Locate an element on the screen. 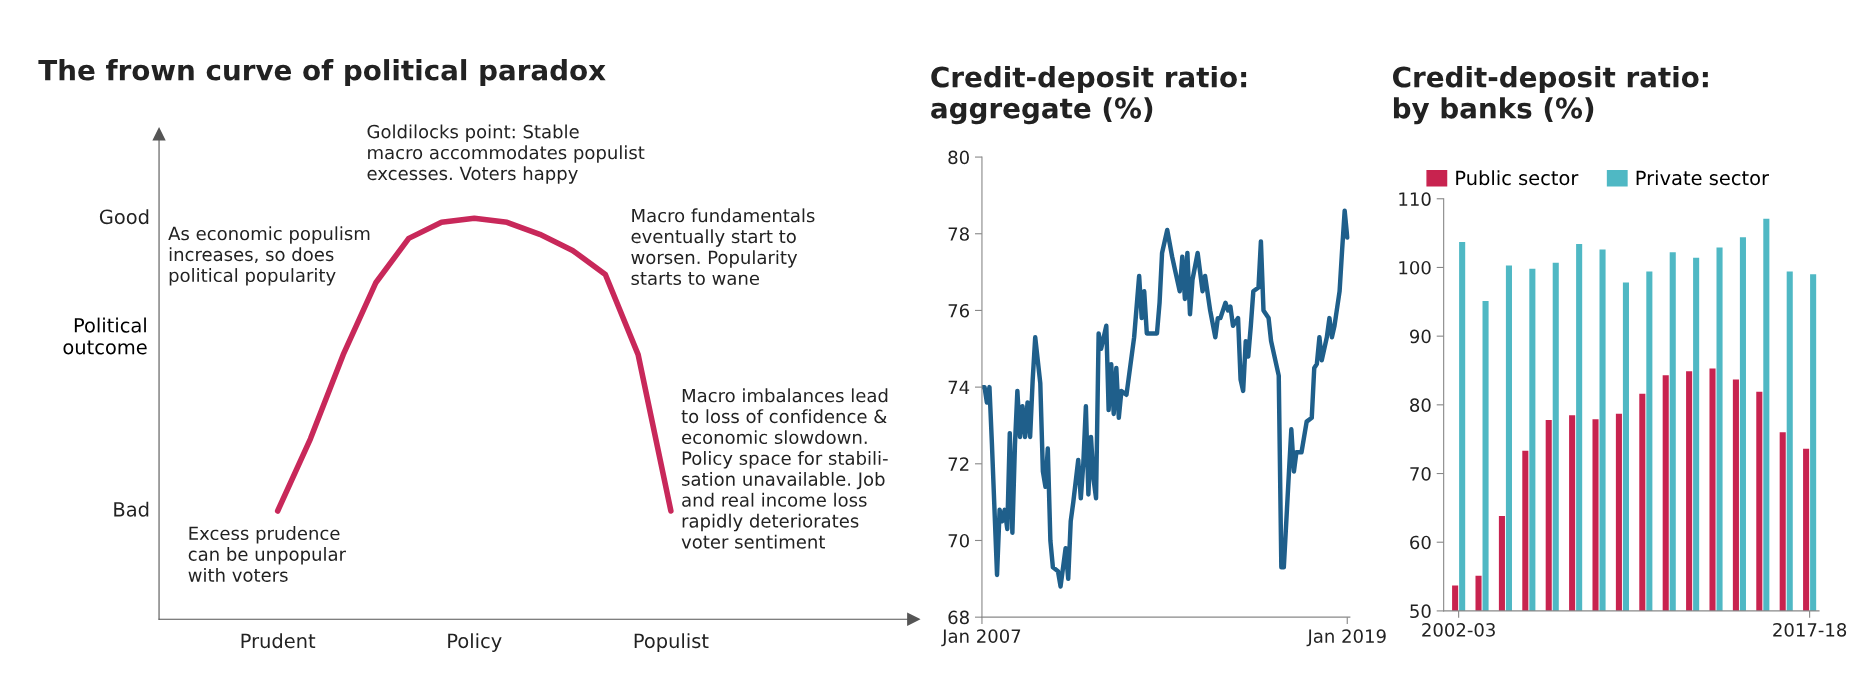 Image resolution: width=1858 pixels, height=695 pixels. annotation: As economic populism increases, so does political popularity is located at coordinates (269, 256).